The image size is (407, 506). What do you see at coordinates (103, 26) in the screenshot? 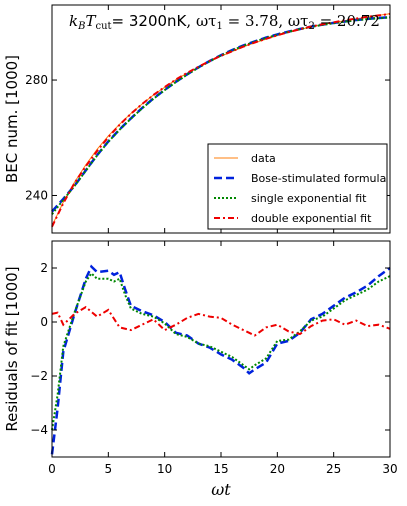
I see `title-t-sub: cut` at bounding box center [103, 26].